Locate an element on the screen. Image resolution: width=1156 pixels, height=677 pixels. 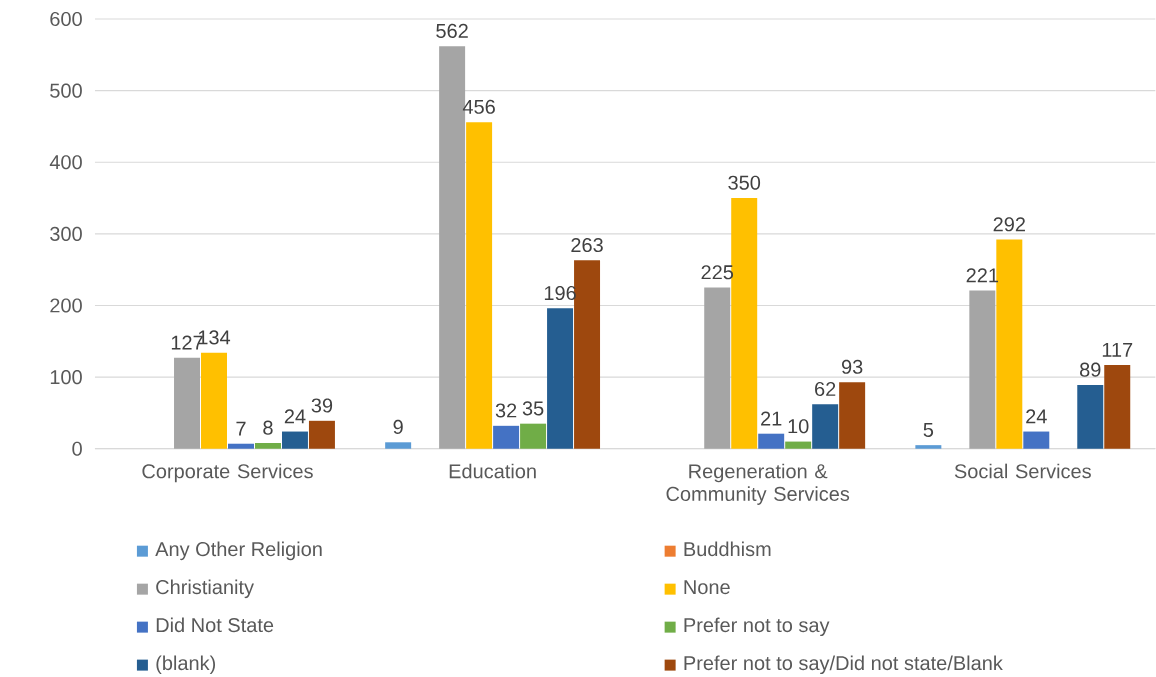
legend-label: (blank) is located at coordinates (186, 665).